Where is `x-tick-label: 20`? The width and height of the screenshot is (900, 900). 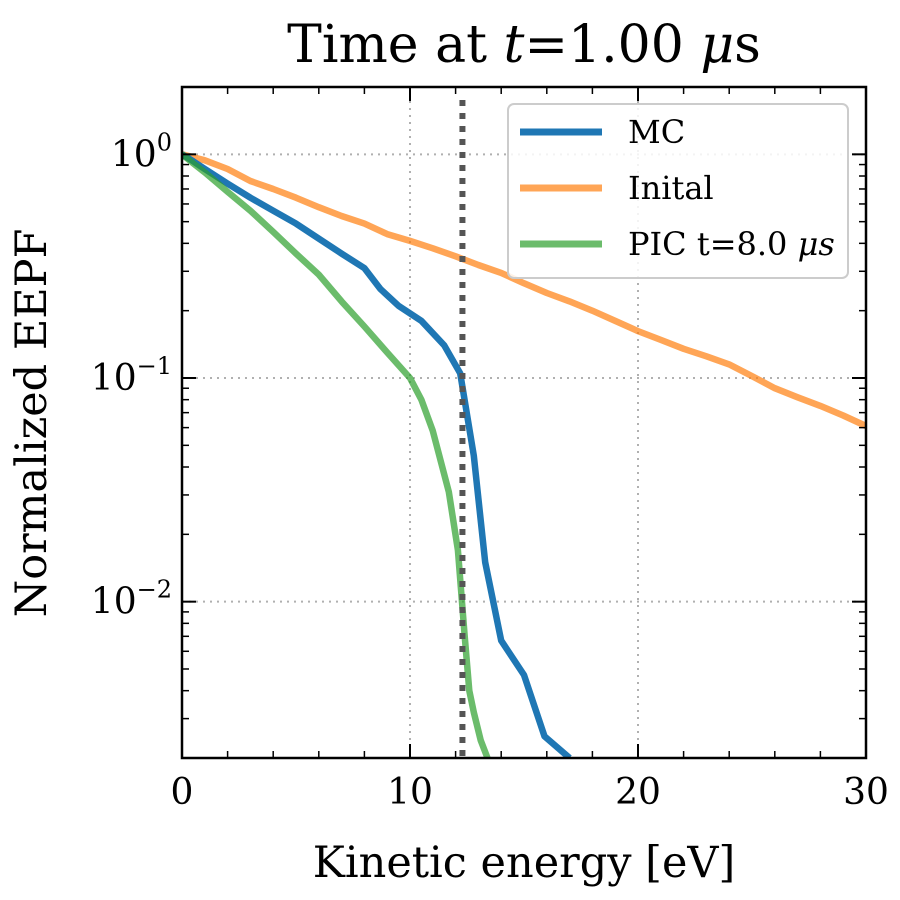
x-tick-label: 20 is located at coordinates (638, 792).